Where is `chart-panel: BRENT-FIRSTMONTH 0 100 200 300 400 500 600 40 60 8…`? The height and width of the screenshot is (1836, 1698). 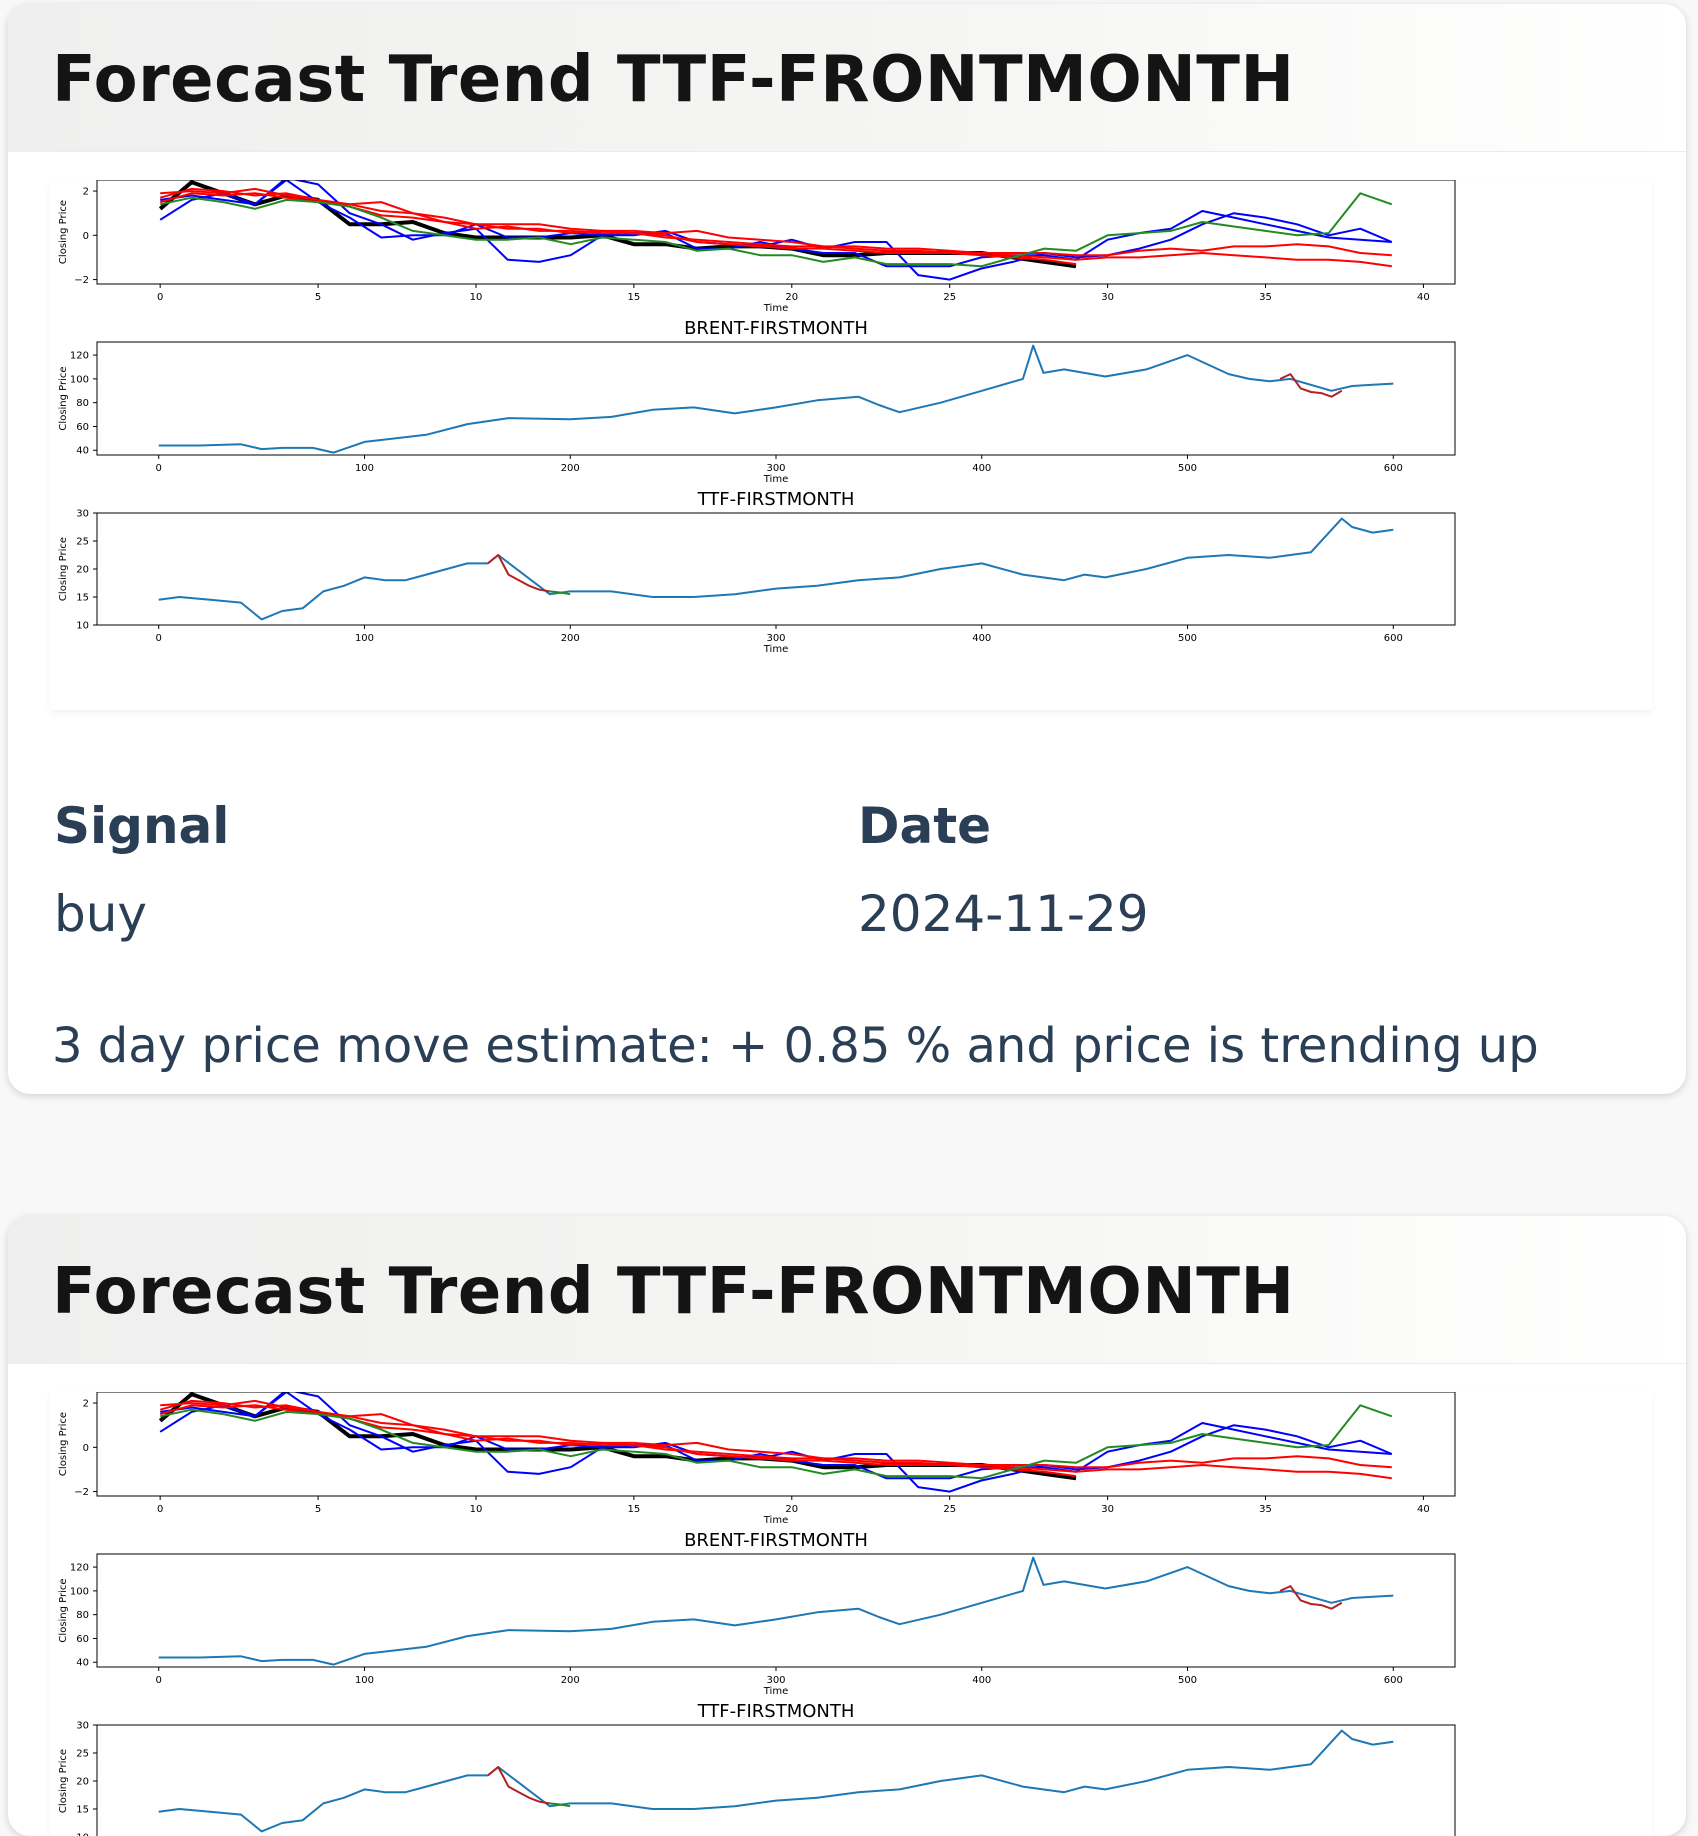
chart-panel: BRENT-FIRSTMONTH 0 100 200 300 400 500 600 40 60 8… is located at coordinates (756, 401).